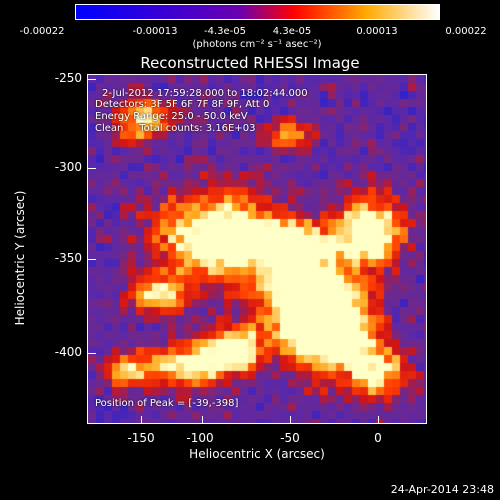  What do you see at coordinates (141, 438) in the screenshot?
I see `x-tick-label: -150` at bounding box center [141, 438].